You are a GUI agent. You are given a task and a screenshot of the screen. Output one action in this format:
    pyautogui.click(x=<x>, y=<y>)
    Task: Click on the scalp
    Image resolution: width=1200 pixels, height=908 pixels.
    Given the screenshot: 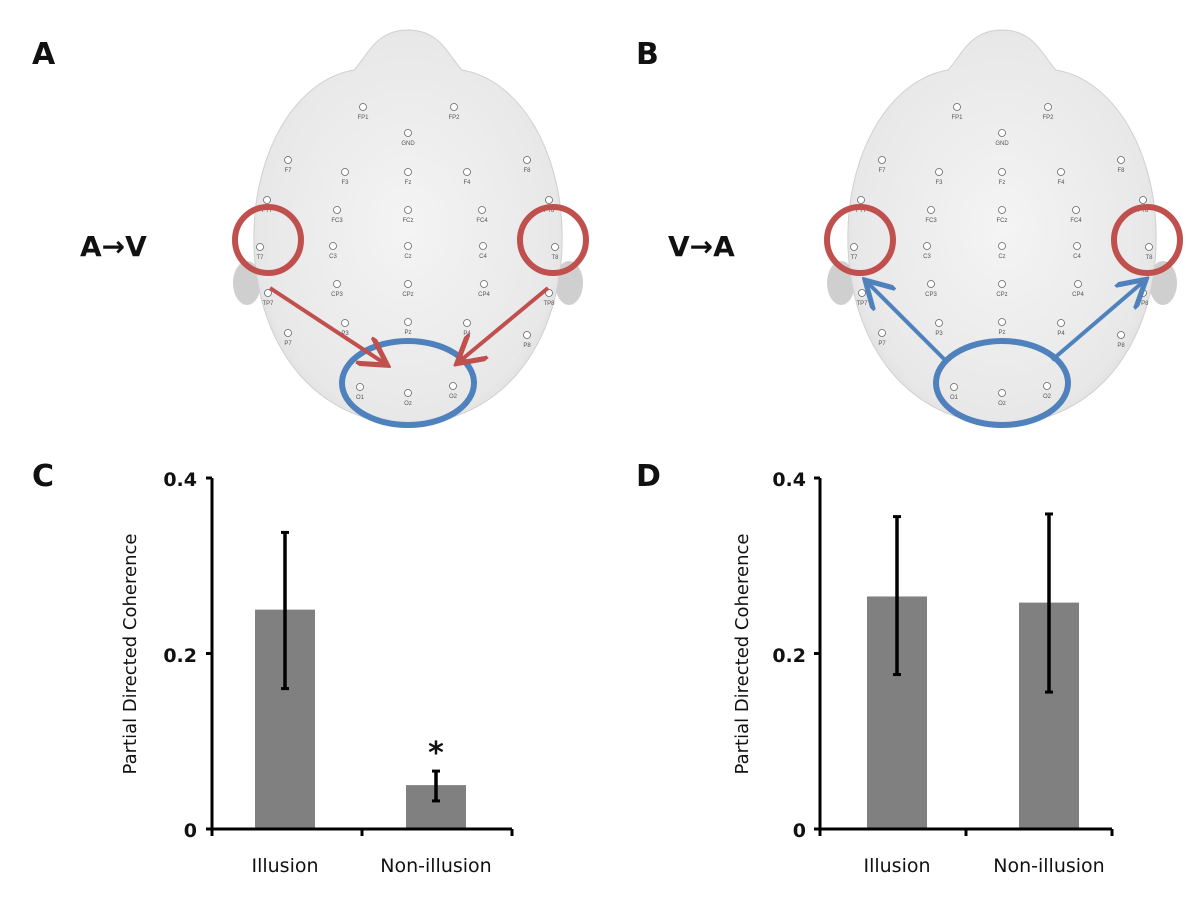 What is the action you would take?
    pyautogui.click(x=1002, y=227)
    